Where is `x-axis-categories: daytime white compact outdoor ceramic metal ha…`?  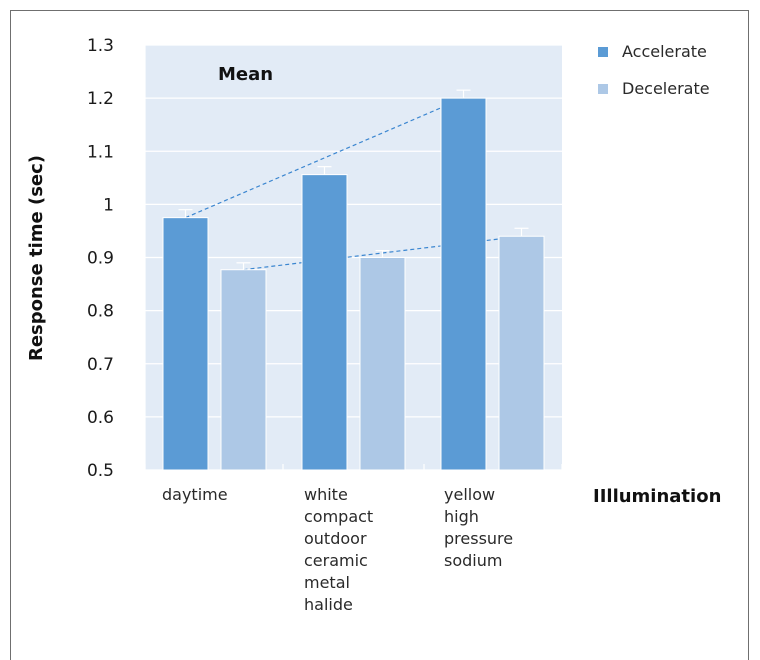
x-axis-categories: daytime white compact outdoor ceramic metal ha… is located at coordinates (337, 549).